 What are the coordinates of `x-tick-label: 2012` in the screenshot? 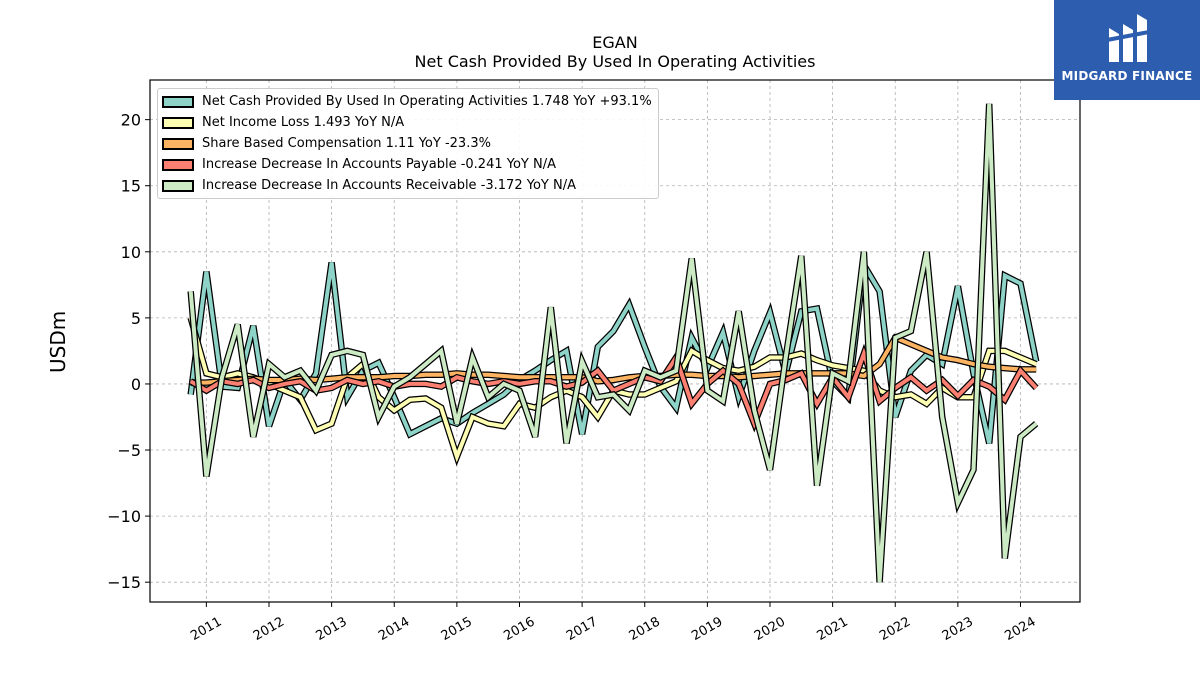 It's located at (269, 629).